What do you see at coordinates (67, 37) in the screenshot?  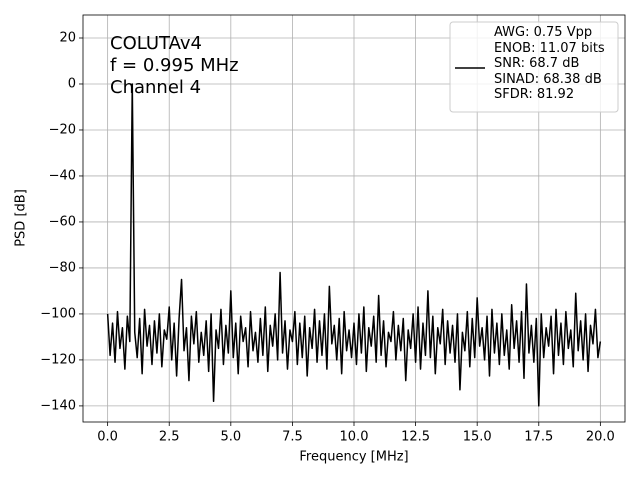 I see `y-tick-label: 20` at bounding box center [67, 37].